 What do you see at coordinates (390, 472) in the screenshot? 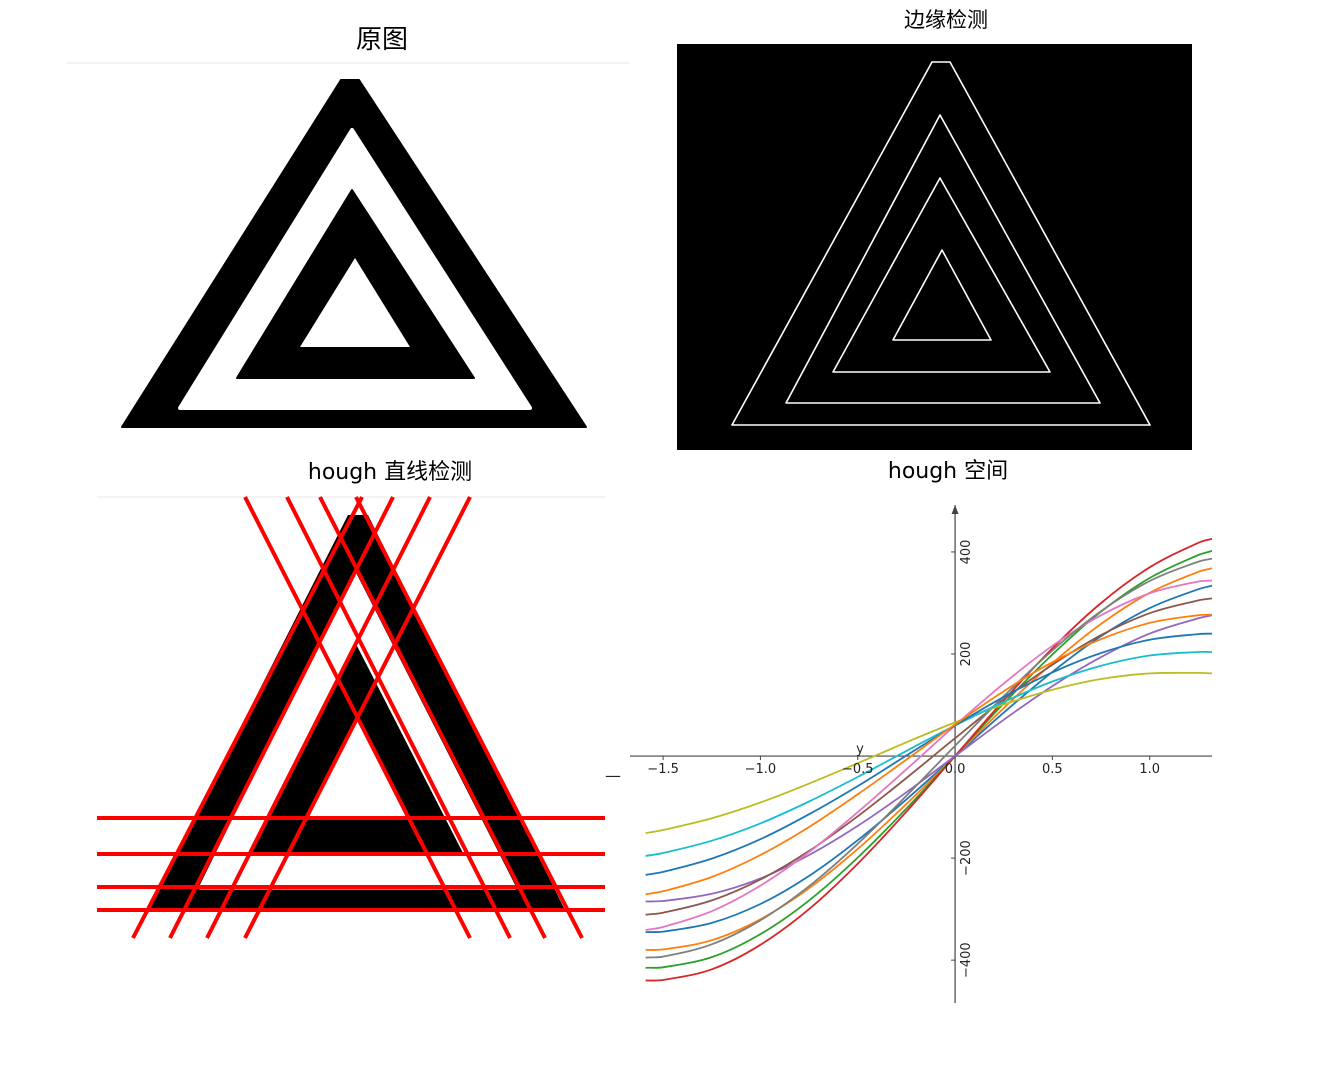
I see `panel-title-hough-lines: hough 直线检测` at bounding box center [390, 472].